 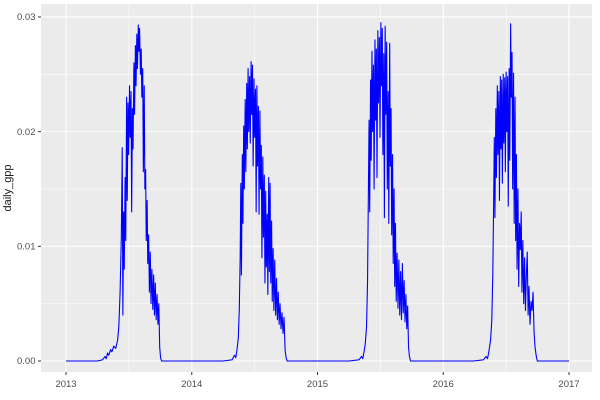 What do you see at coordinates (8, 187) in the screenshot?
I see `y-axis-title: daily_gpp` at bounding box center [8, 187].